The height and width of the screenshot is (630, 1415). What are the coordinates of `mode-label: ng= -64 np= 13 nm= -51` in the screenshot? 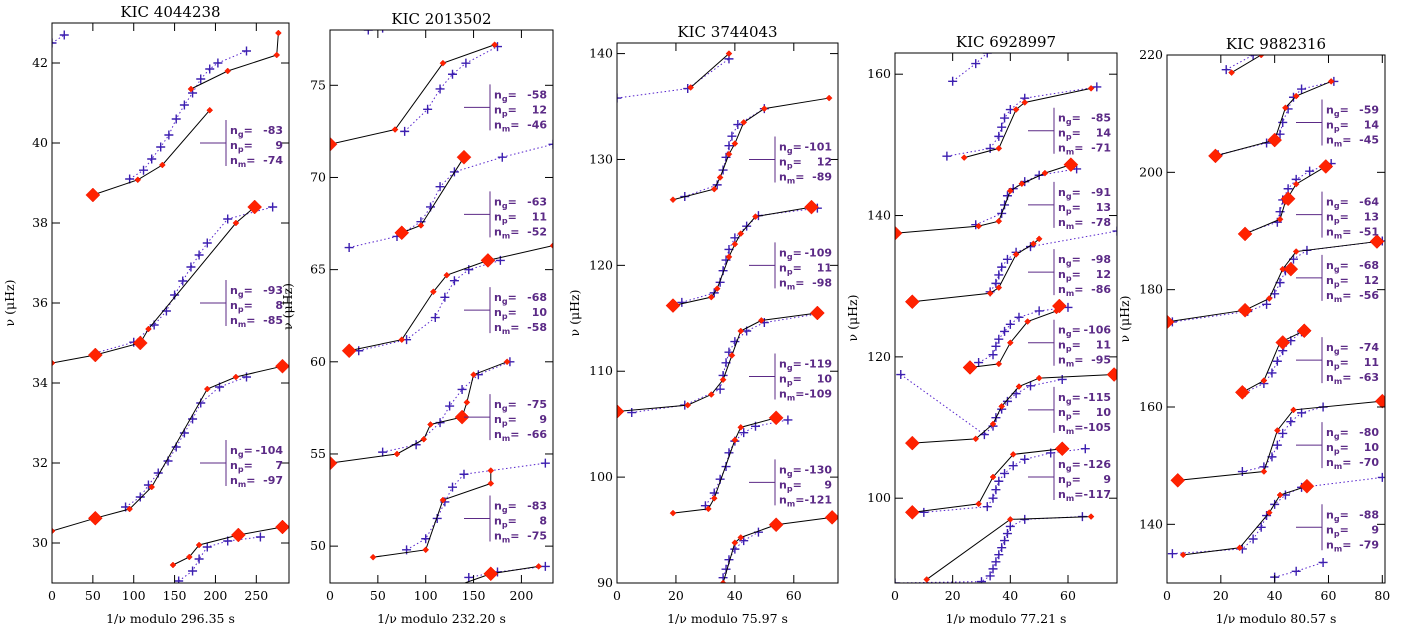 It's located at (1337, 216).